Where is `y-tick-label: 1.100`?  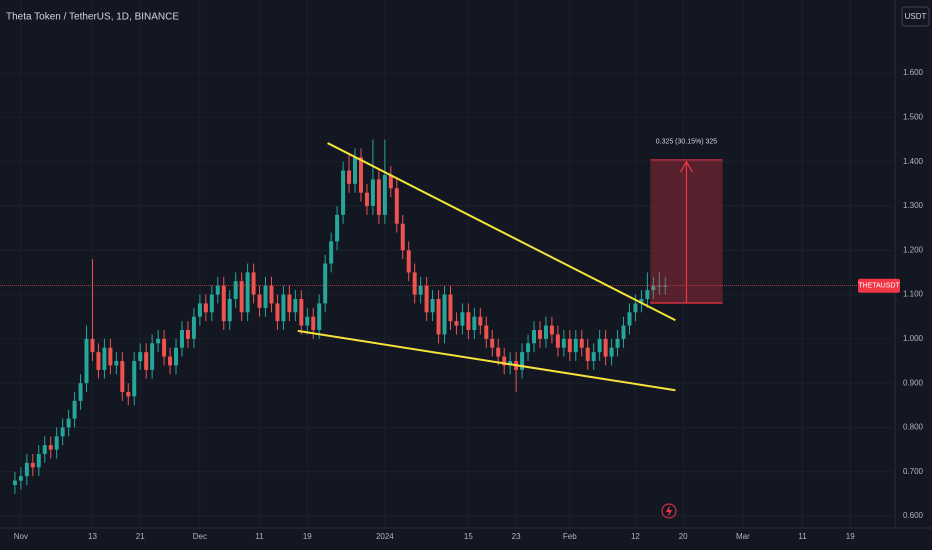 y-tick-label: 1.100 is located at coordinates (913, 294).